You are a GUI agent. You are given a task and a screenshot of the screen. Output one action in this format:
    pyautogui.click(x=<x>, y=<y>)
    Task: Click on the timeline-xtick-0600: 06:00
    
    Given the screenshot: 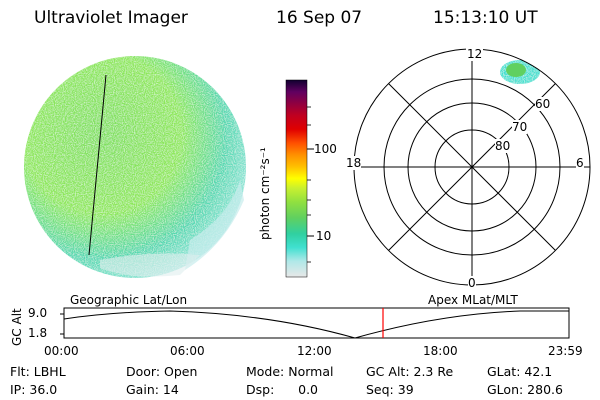 What is the action you would take?
    pyautogui.click(x=187, y=351)
    